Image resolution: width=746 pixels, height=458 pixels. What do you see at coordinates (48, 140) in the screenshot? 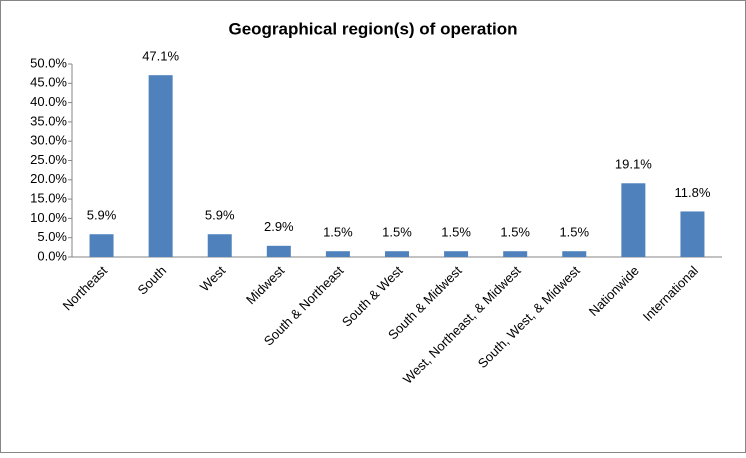
I see `y-tick-label: 30.0%` at bounding box center [48, 140].